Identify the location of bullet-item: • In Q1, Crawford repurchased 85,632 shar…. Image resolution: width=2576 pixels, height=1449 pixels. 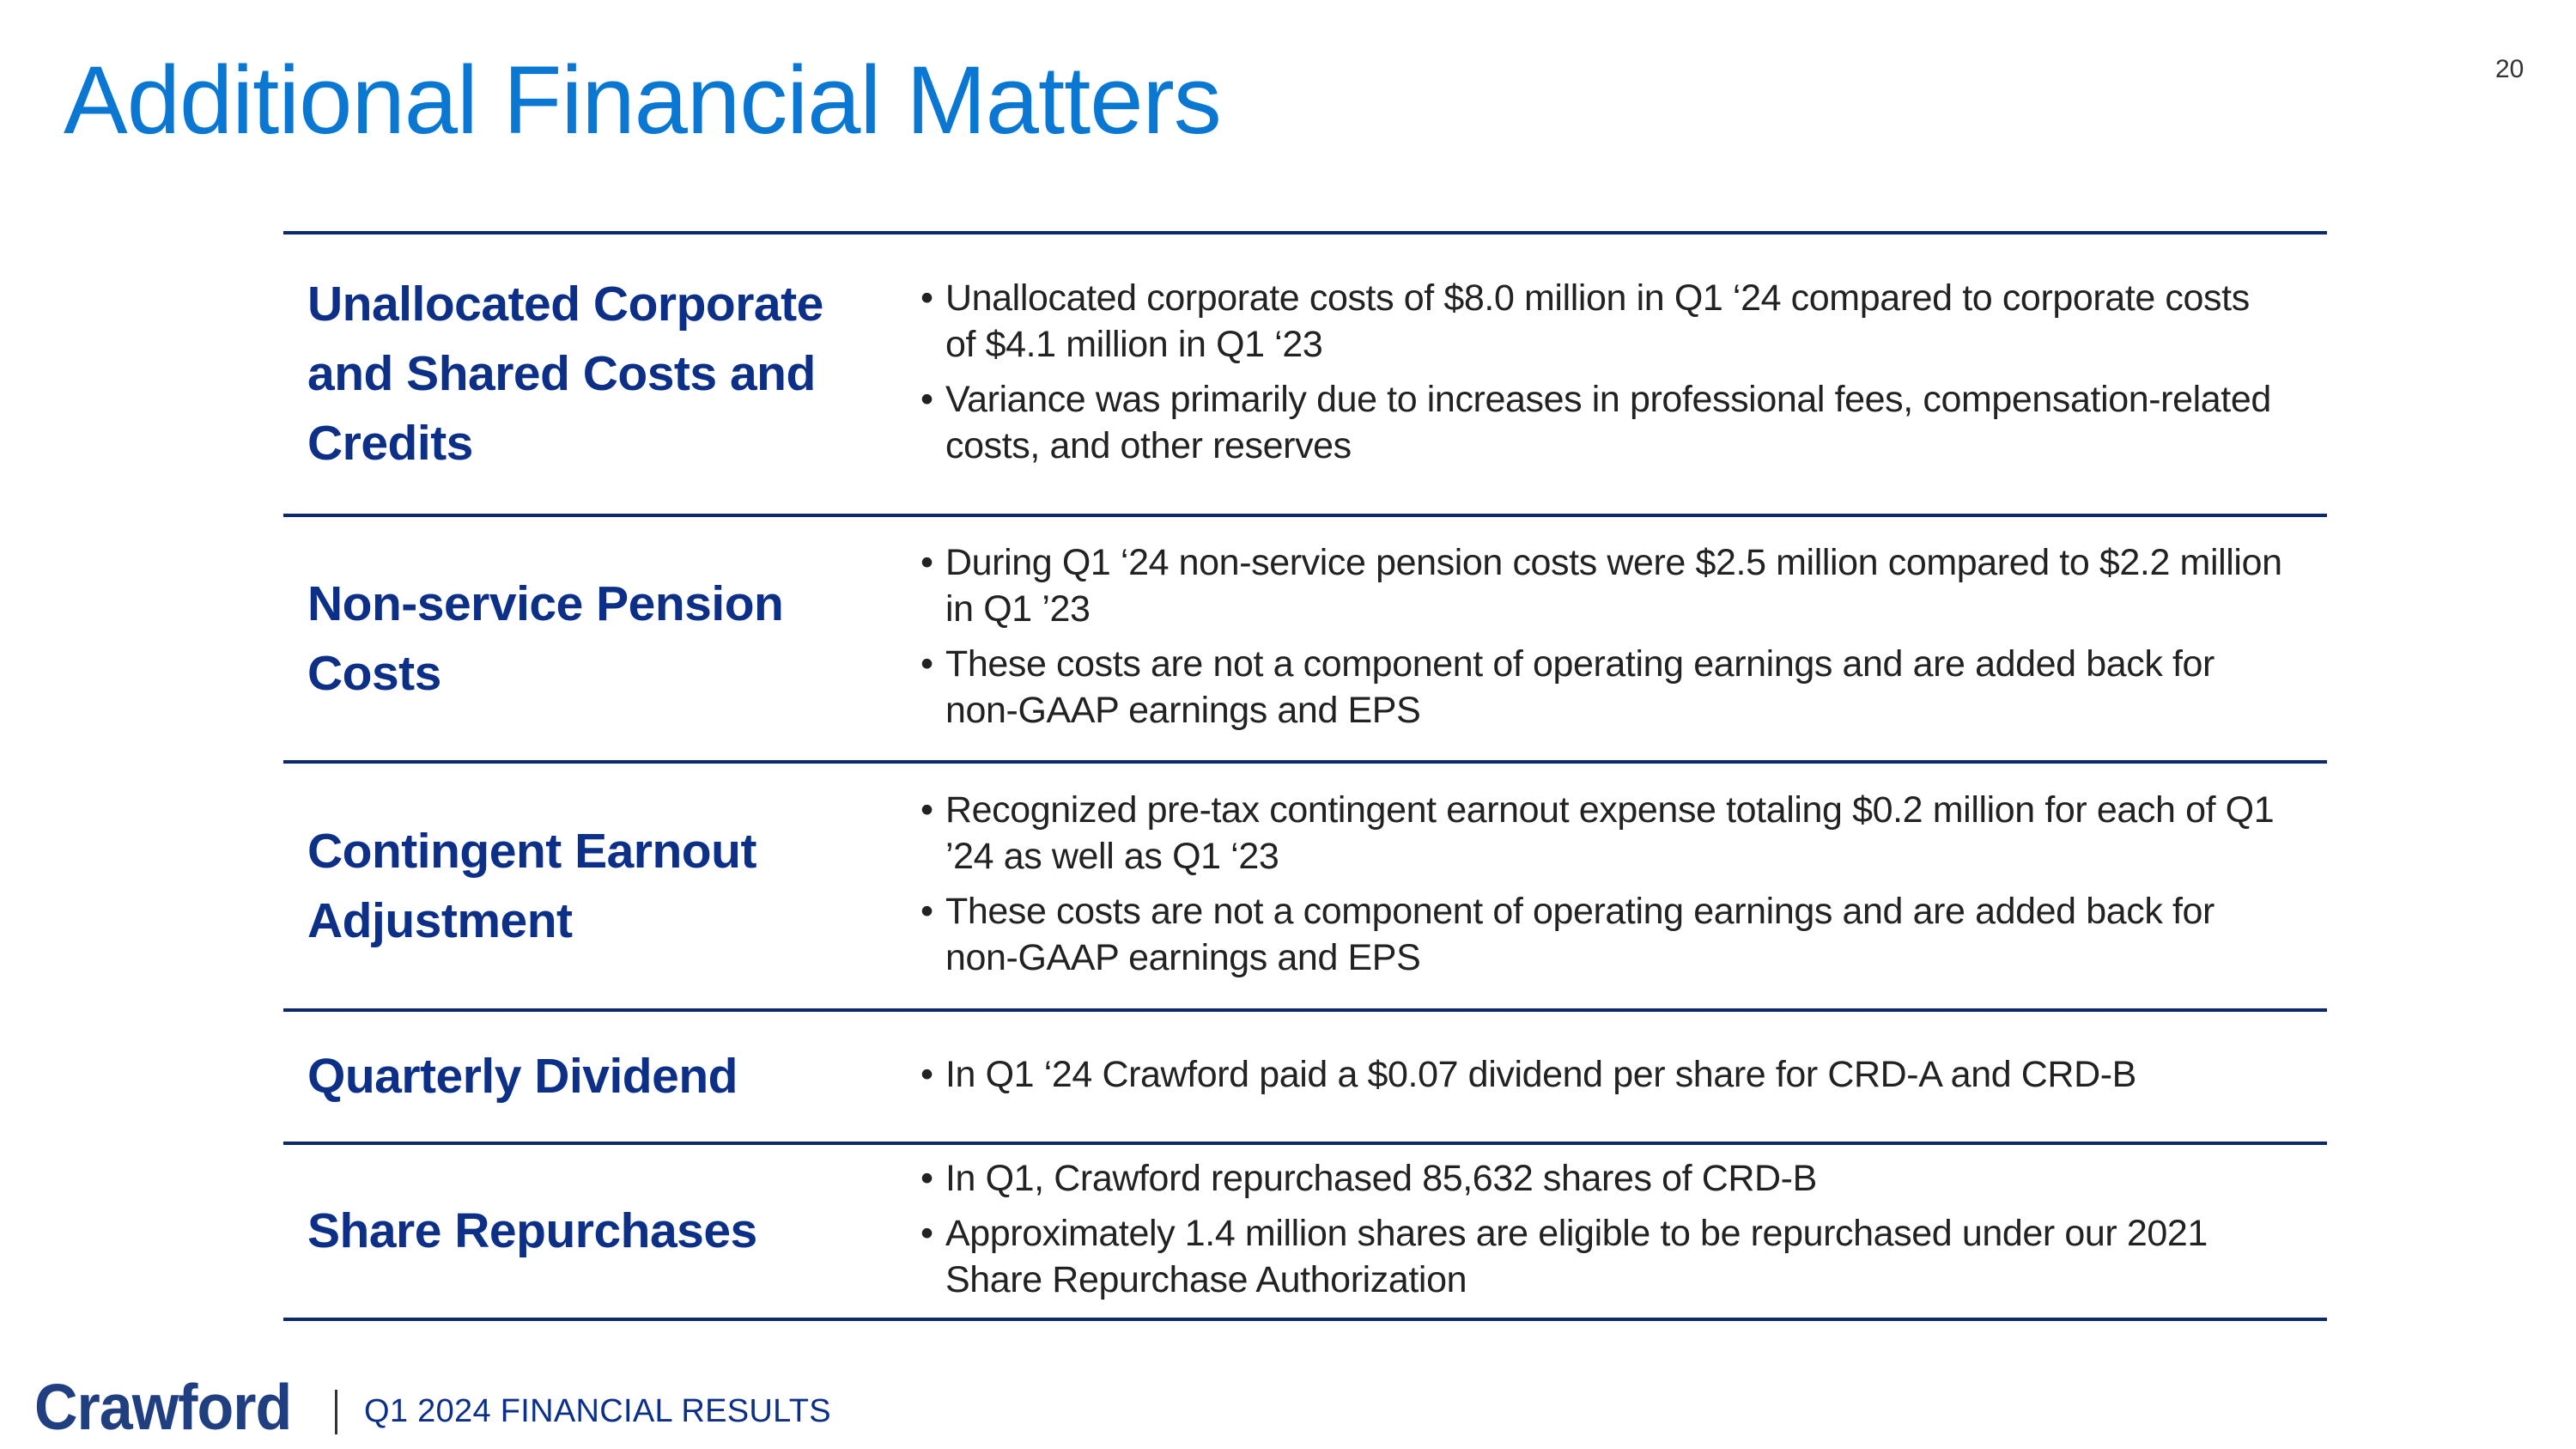
(1597, 1178).